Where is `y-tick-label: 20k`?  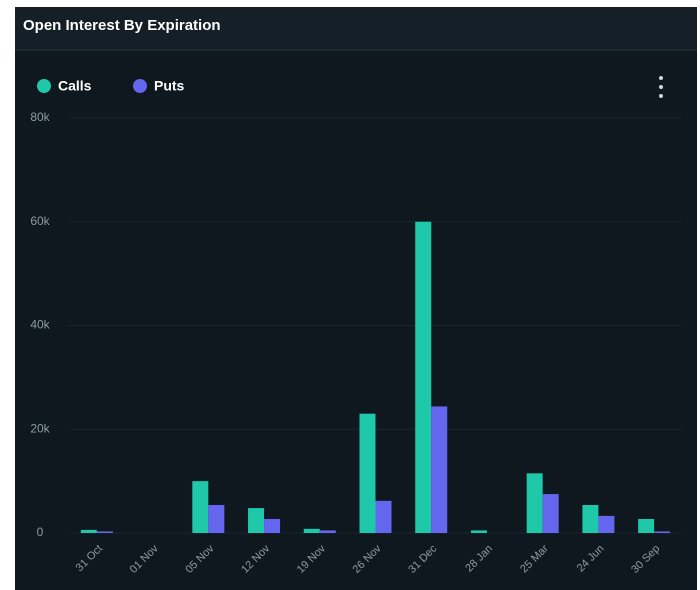
y-tick-label: 20k is located at coordinates (40, 428).